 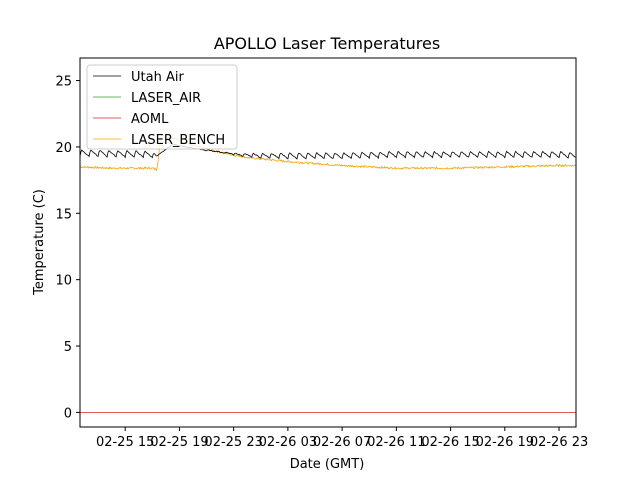 I want to click on legend: Utah Air LASER_AIR AOML LASER_BENCH, so click(x=162, y=107).